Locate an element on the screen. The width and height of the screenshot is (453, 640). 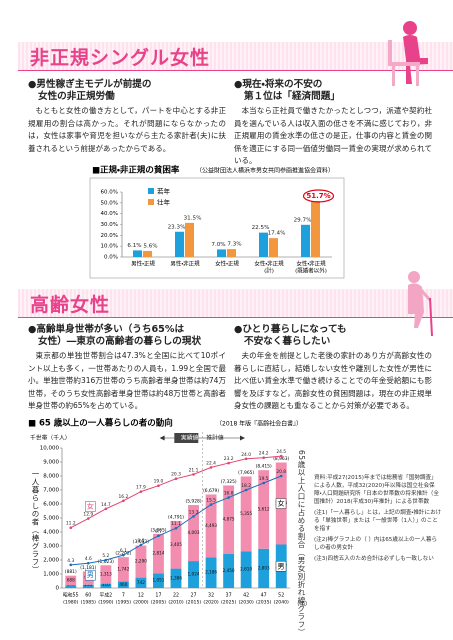
x-tick-label: 女性・非正規 is located at coordinates (269, 264).